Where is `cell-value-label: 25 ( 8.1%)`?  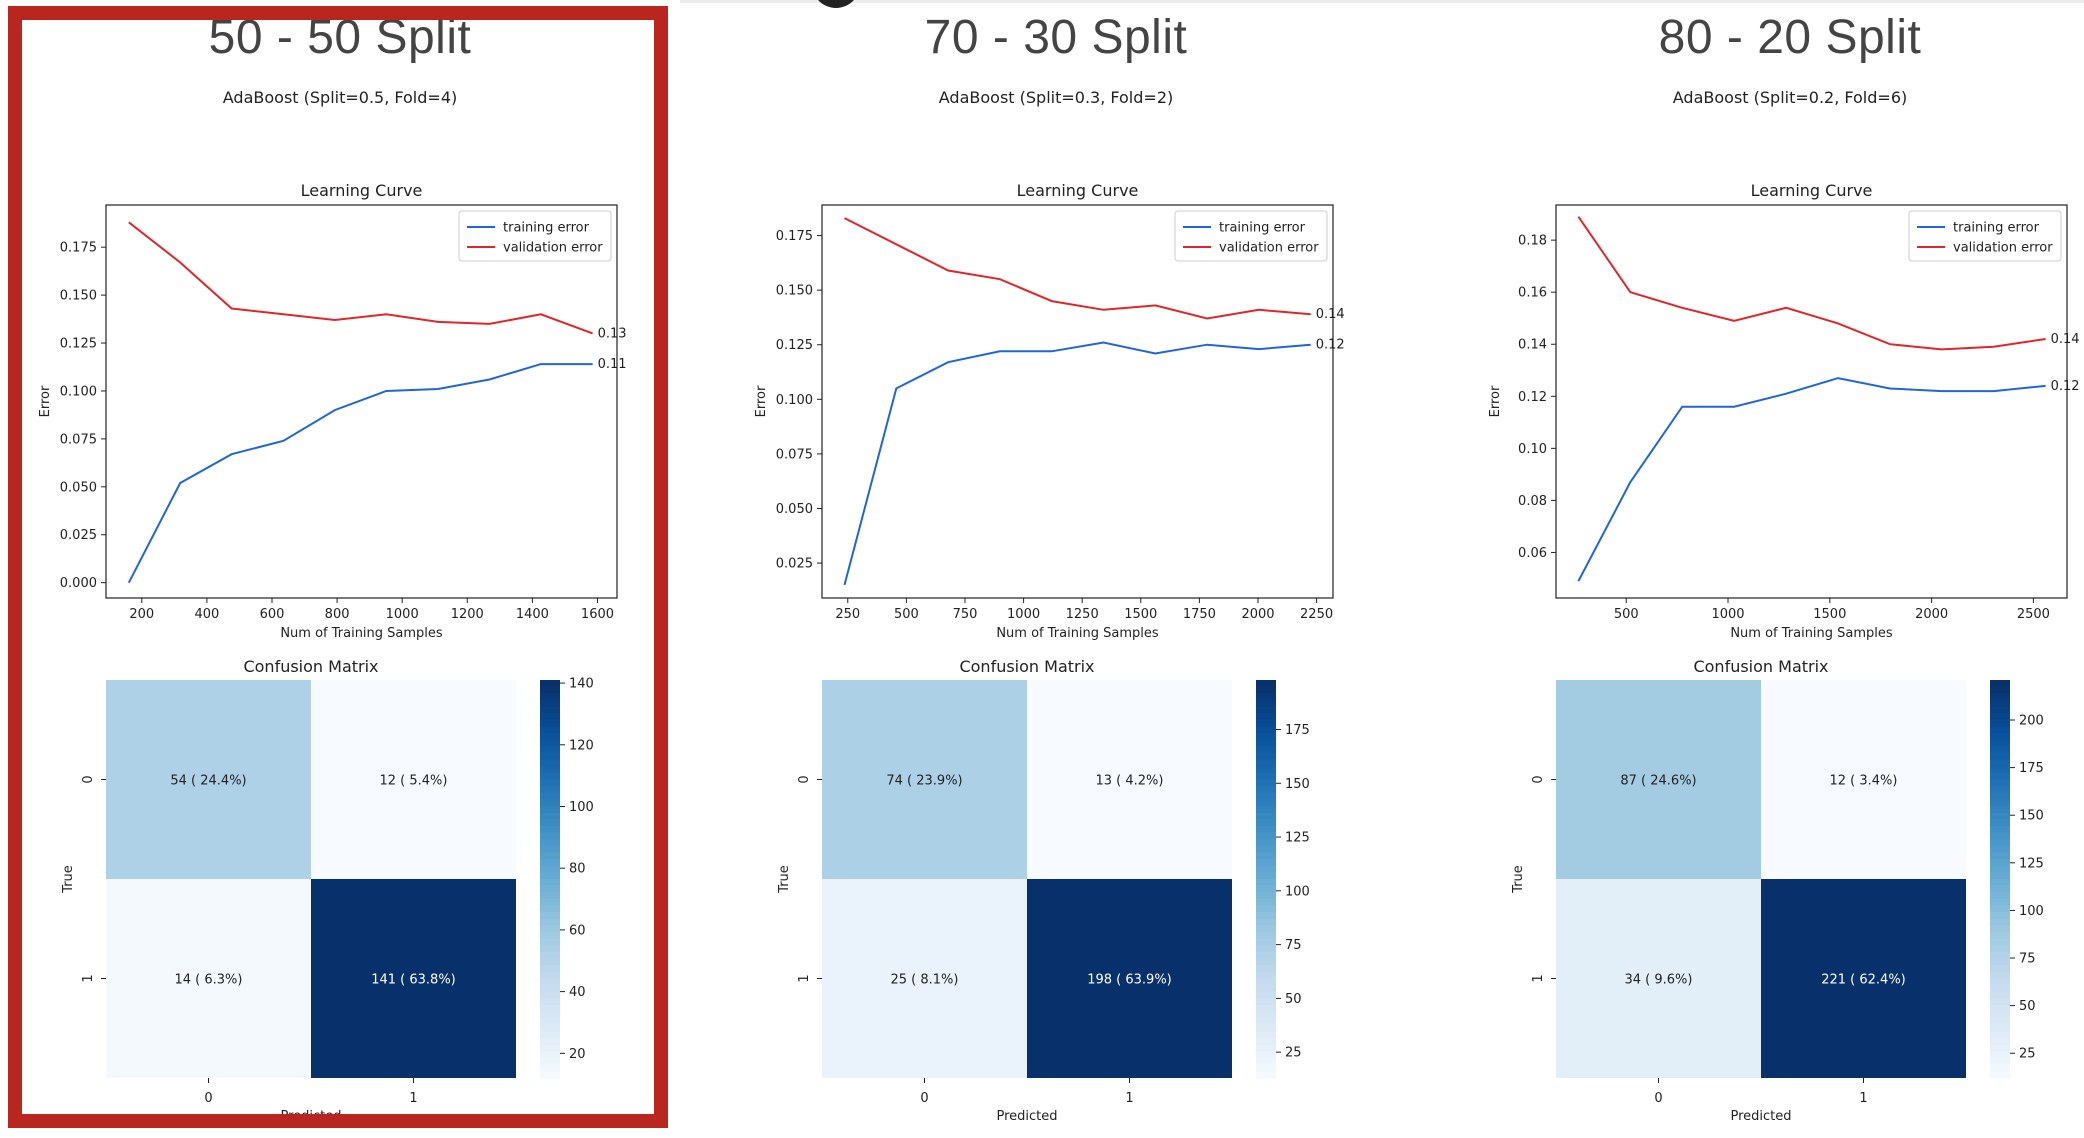
cell-value-label: 25 ( 8.1%) is located at coordinates (925, 980).